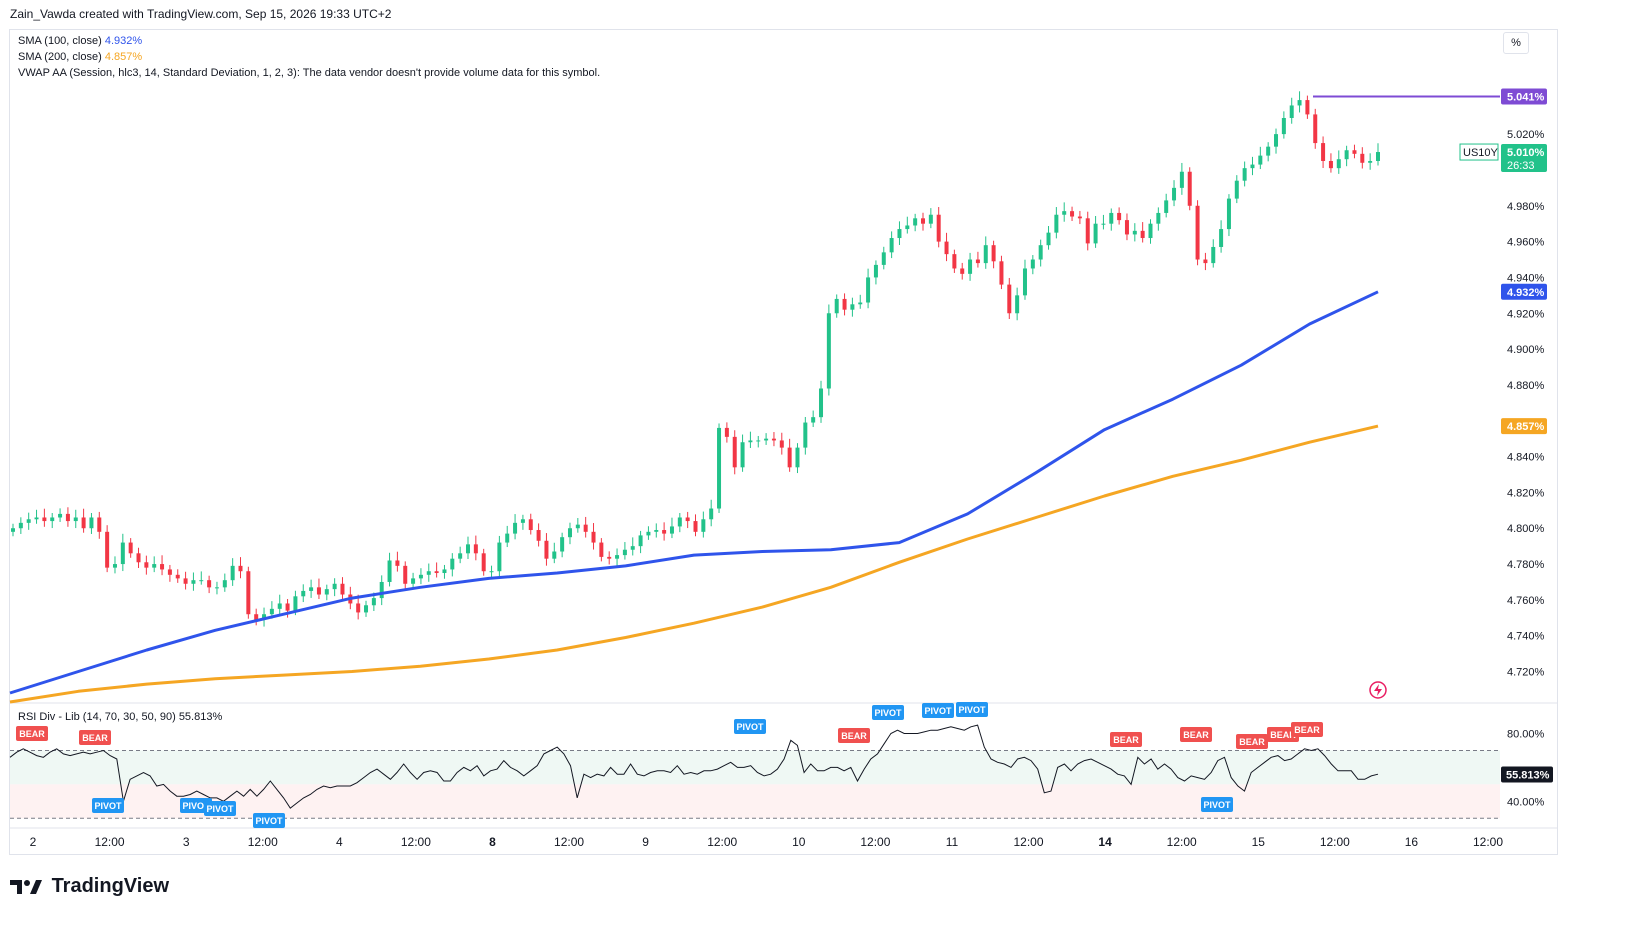 This screenshot has height=951, width=1634. I want to click on legend-sma100: SMA (100, close) 4.932%, so click(80, 41).